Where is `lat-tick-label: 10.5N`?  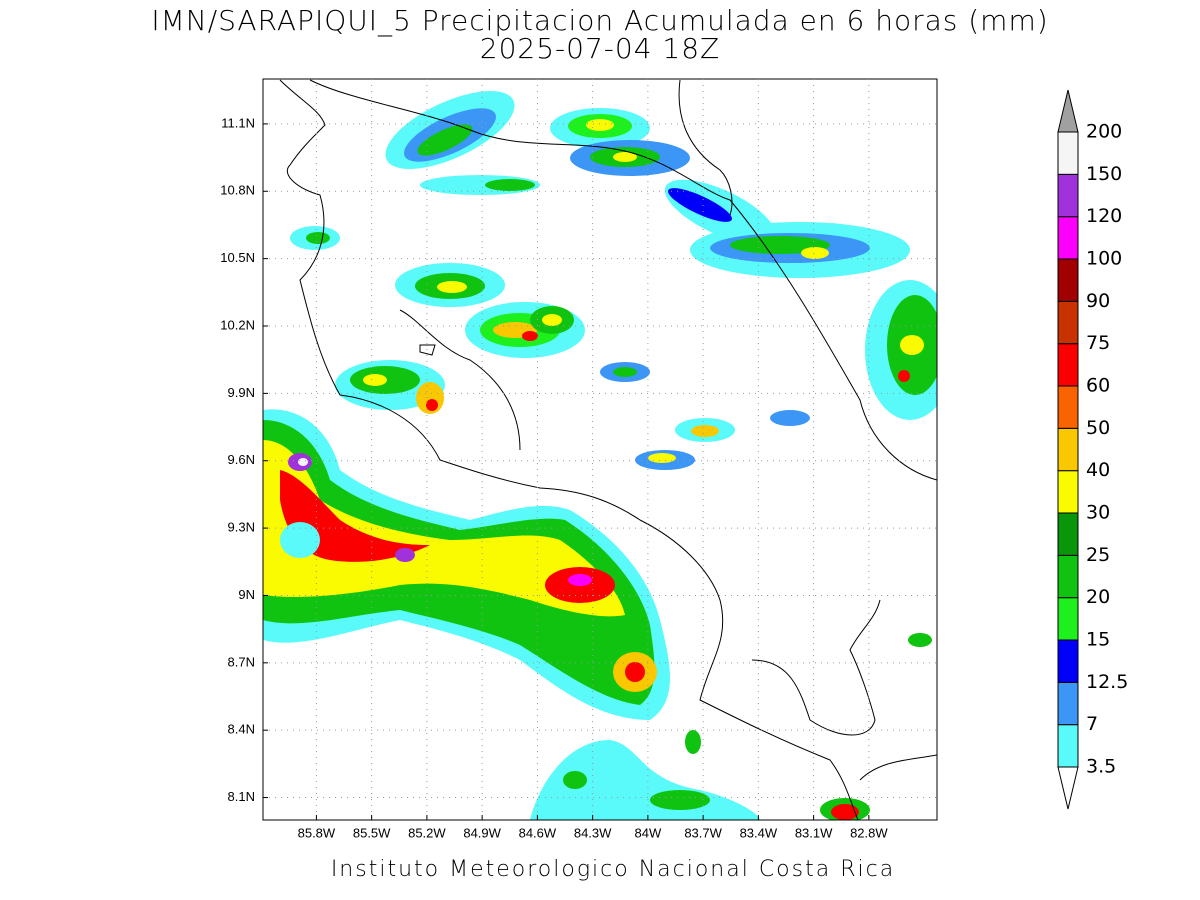 lat-tick-label: 10.5N is located at coordinates (237, 257).